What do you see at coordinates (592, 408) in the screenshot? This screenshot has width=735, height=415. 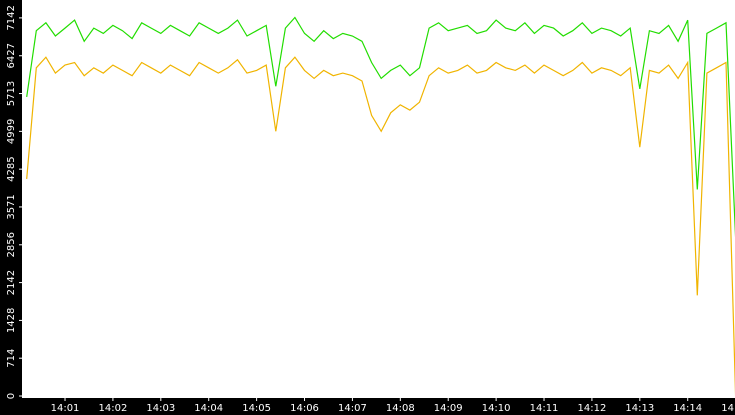 I see `x-tick-label: 14:12` at bounding box center [592, 408].